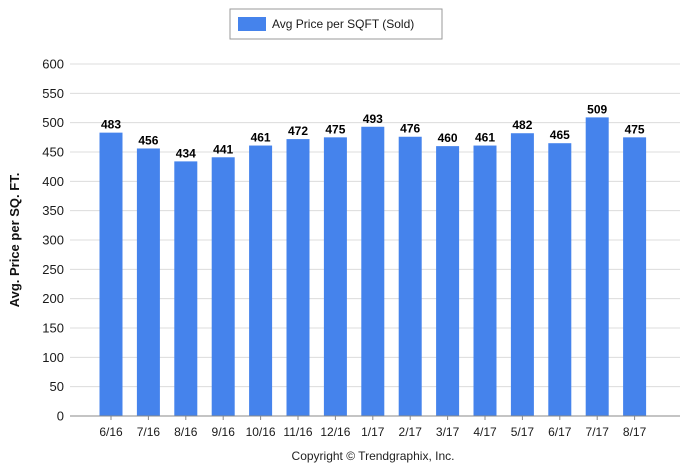 The image size is (693, 472). Describe the element at coordinates (597, 109) in the screenshot. I see `bar-value-label: 509` at that location.